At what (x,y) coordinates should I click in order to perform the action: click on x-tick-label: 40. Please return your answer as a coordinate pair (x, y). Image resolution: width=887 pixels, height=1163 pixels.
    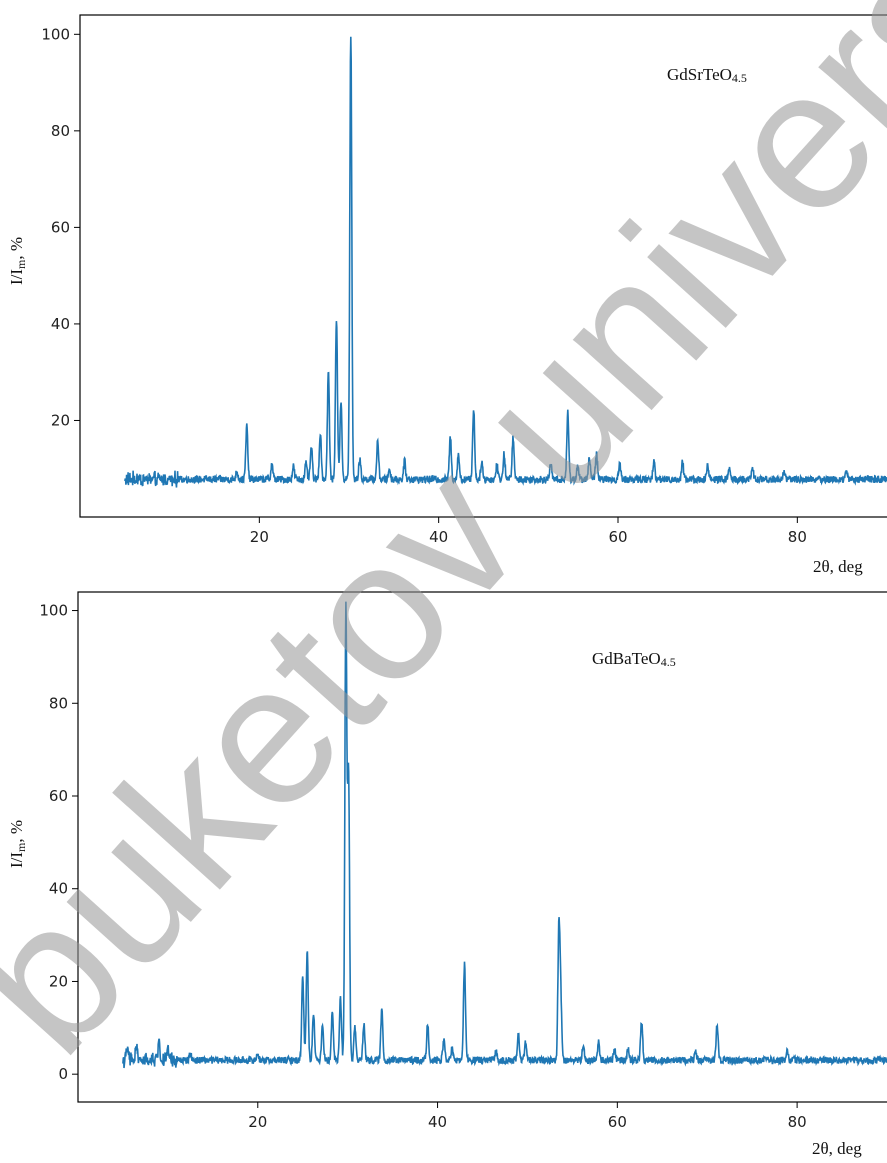
    Looking at the image, I should click on (437, 1122).